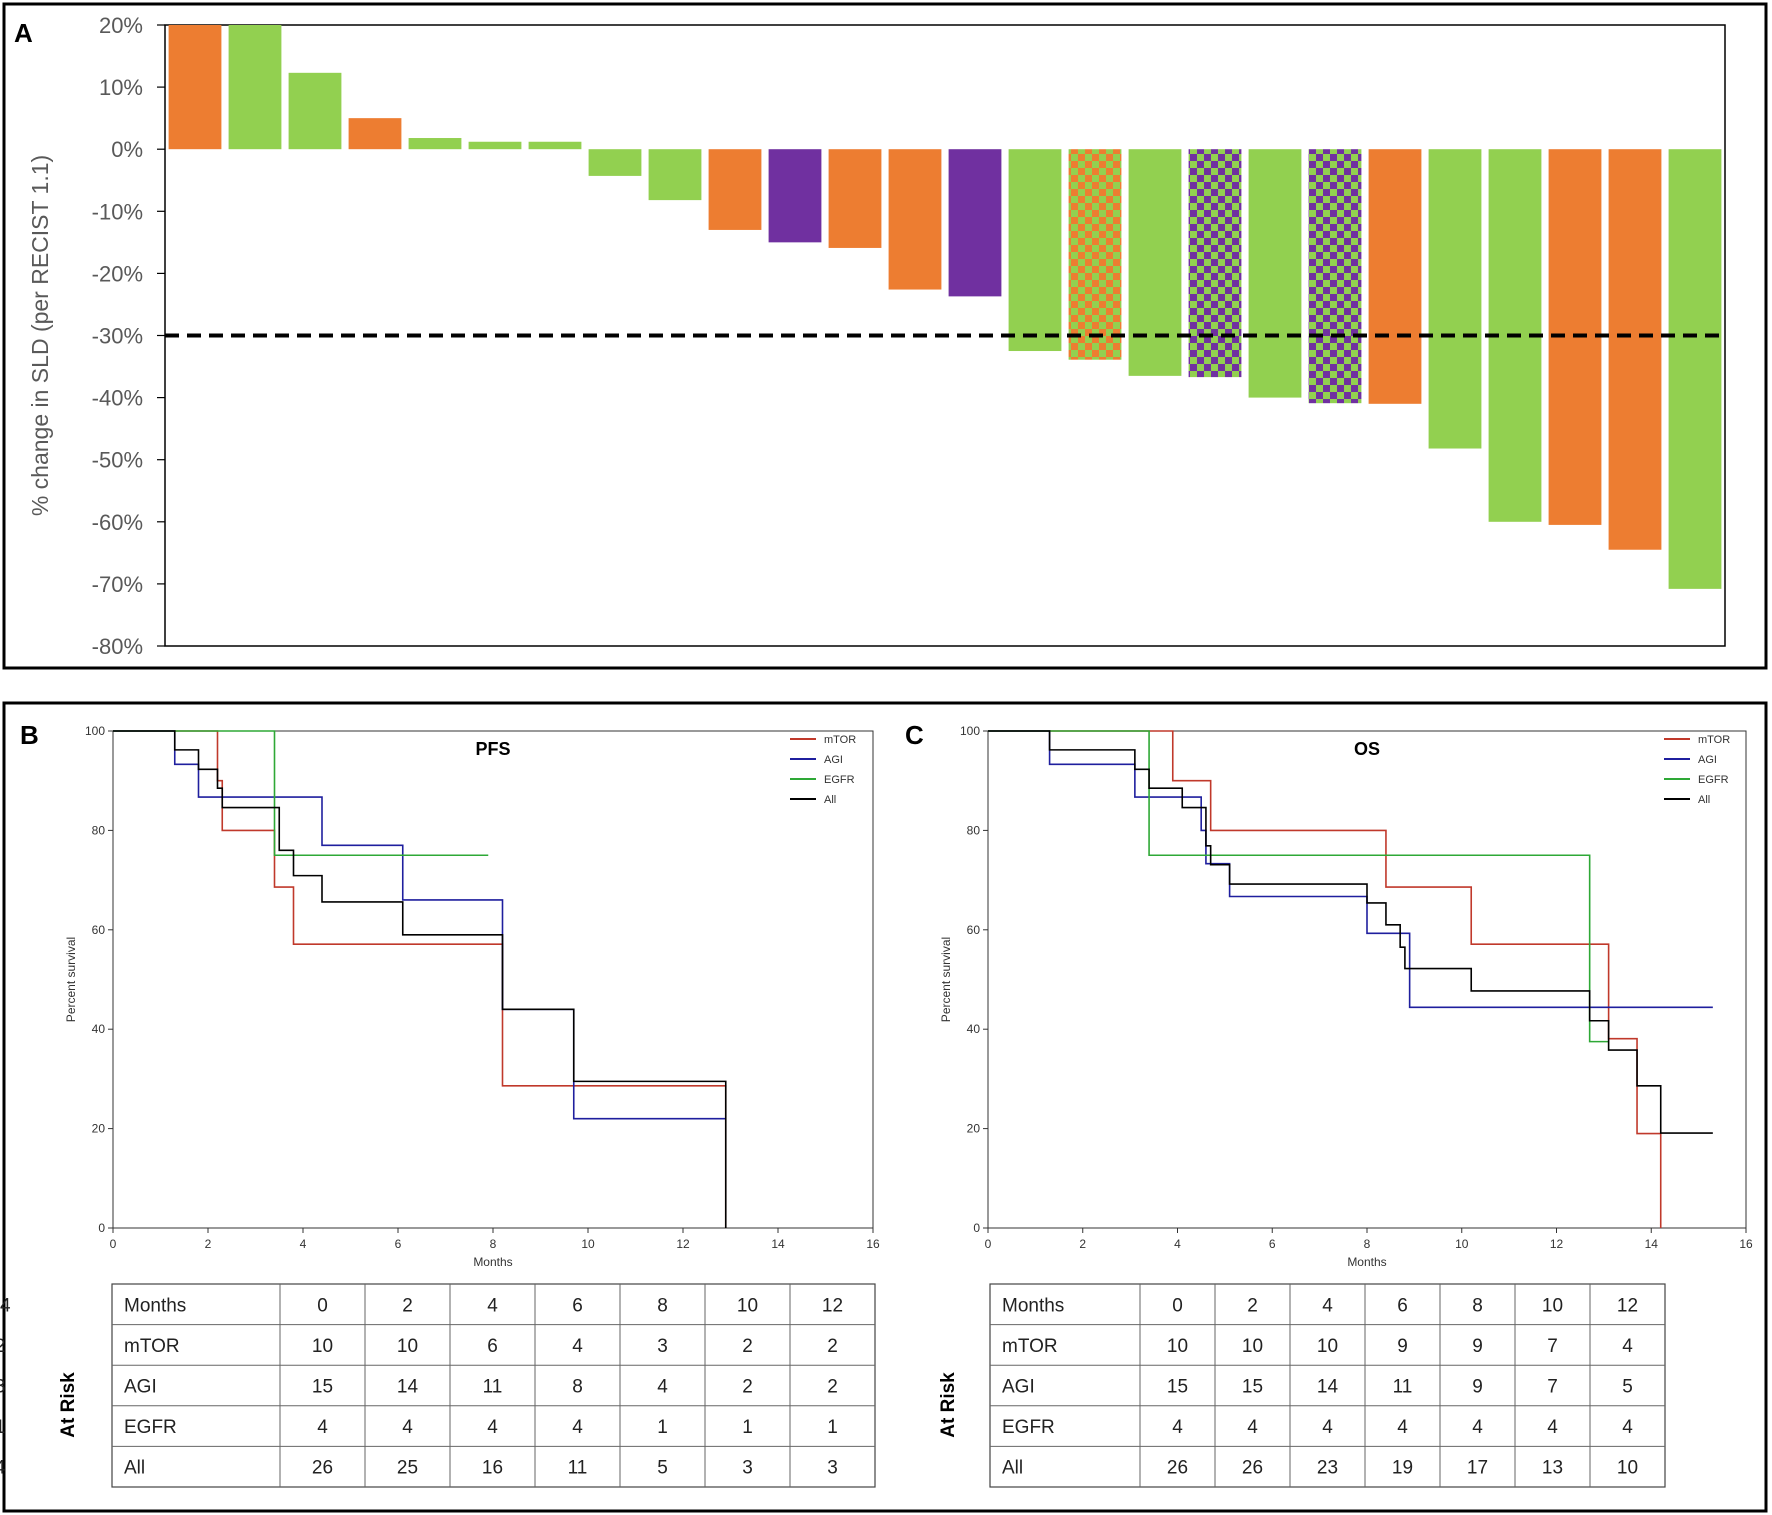 The height and width of the screenshot is (1515, 1772). What do you see at coordinates (1298, 886) in the screenshot?
I see `os-series-egfr` at bounding box center [1298, 886].